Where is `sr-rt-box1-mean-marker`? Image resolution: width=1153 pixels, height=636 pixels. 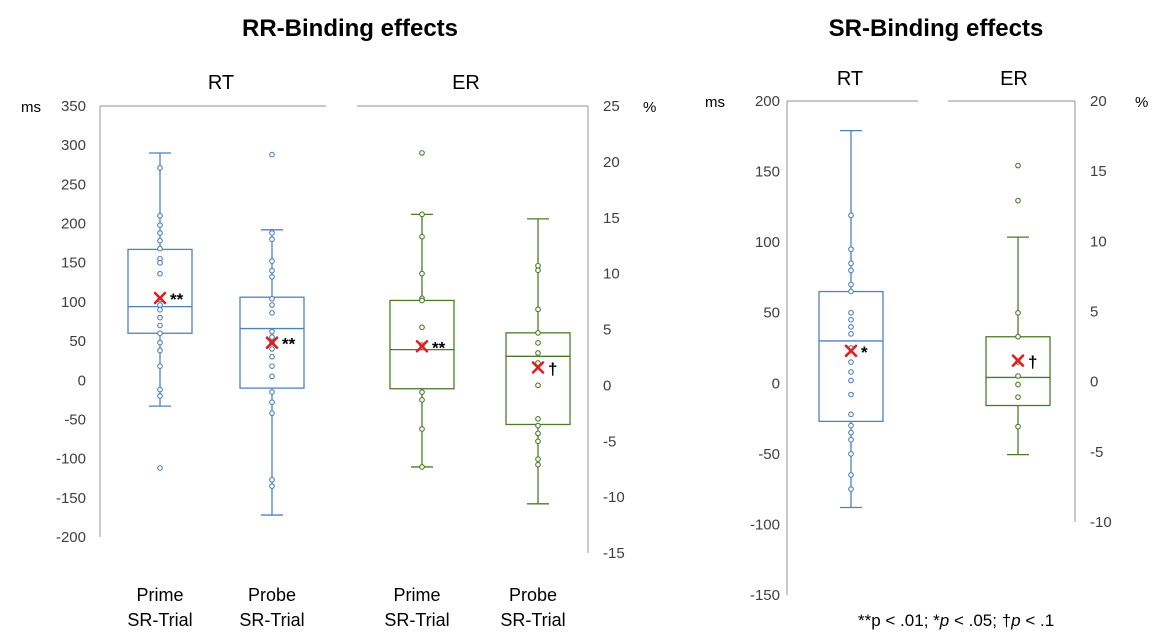
sr-rt-box1-mean-marker is located at coordinates (851, 351).